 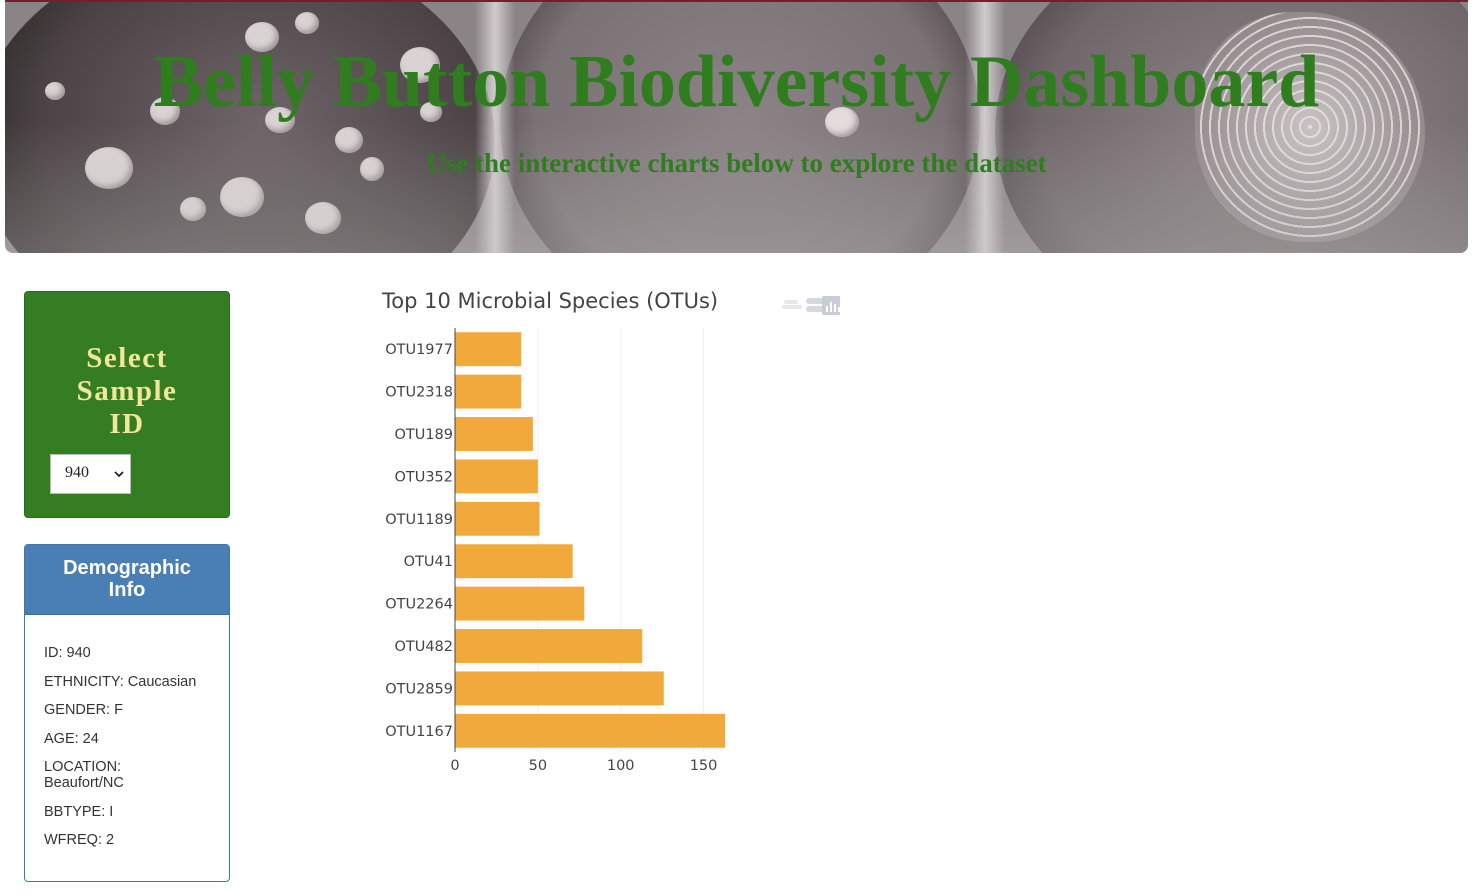 I want to click on plot-modebar, so click(x=810, y=305).